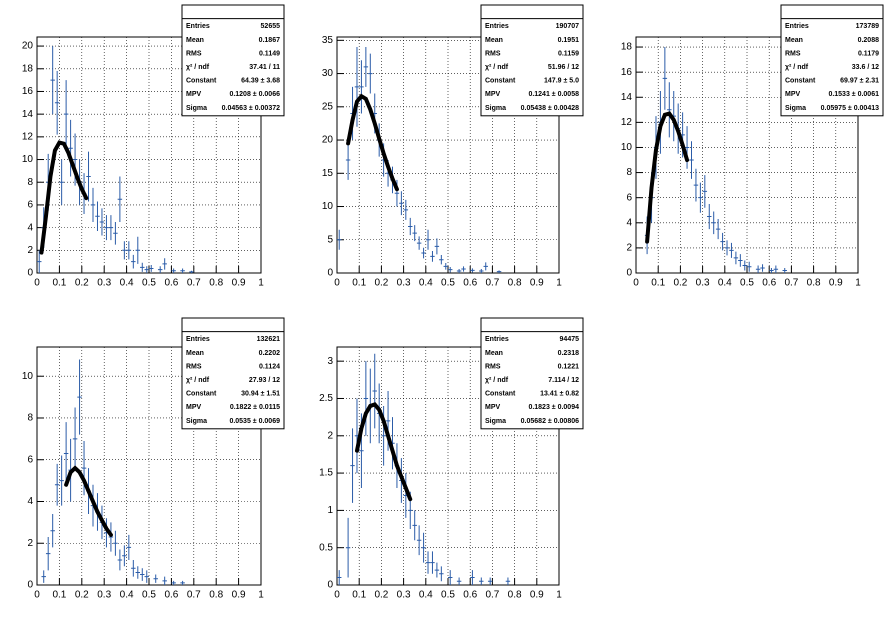 The height and width of the screenshot is (622, 896). I want to click on stats-value: 0.2318, so click(569, 353).